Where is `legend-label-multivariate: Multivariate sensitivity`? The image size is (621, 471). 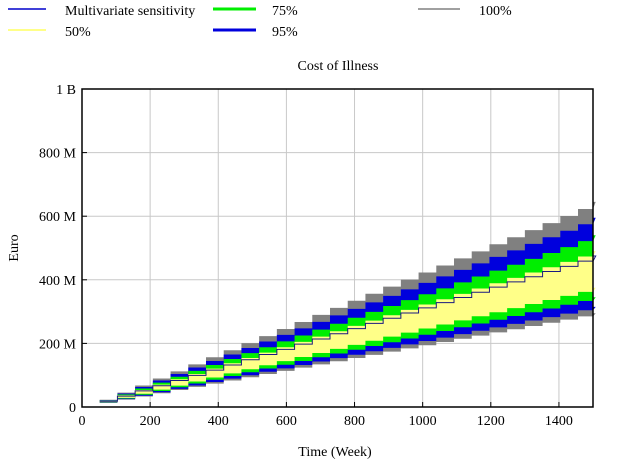 legend-label-multivariate: Multivariate sensitivity is located at coordinates (130, 11).